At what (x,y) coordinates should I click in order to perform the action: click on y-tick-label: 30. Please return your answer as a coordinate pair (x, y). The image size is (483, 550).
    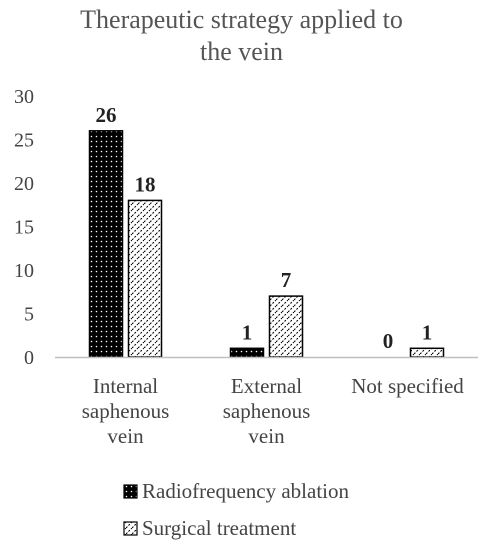
    Looking at the image, I should click on (24, 97).